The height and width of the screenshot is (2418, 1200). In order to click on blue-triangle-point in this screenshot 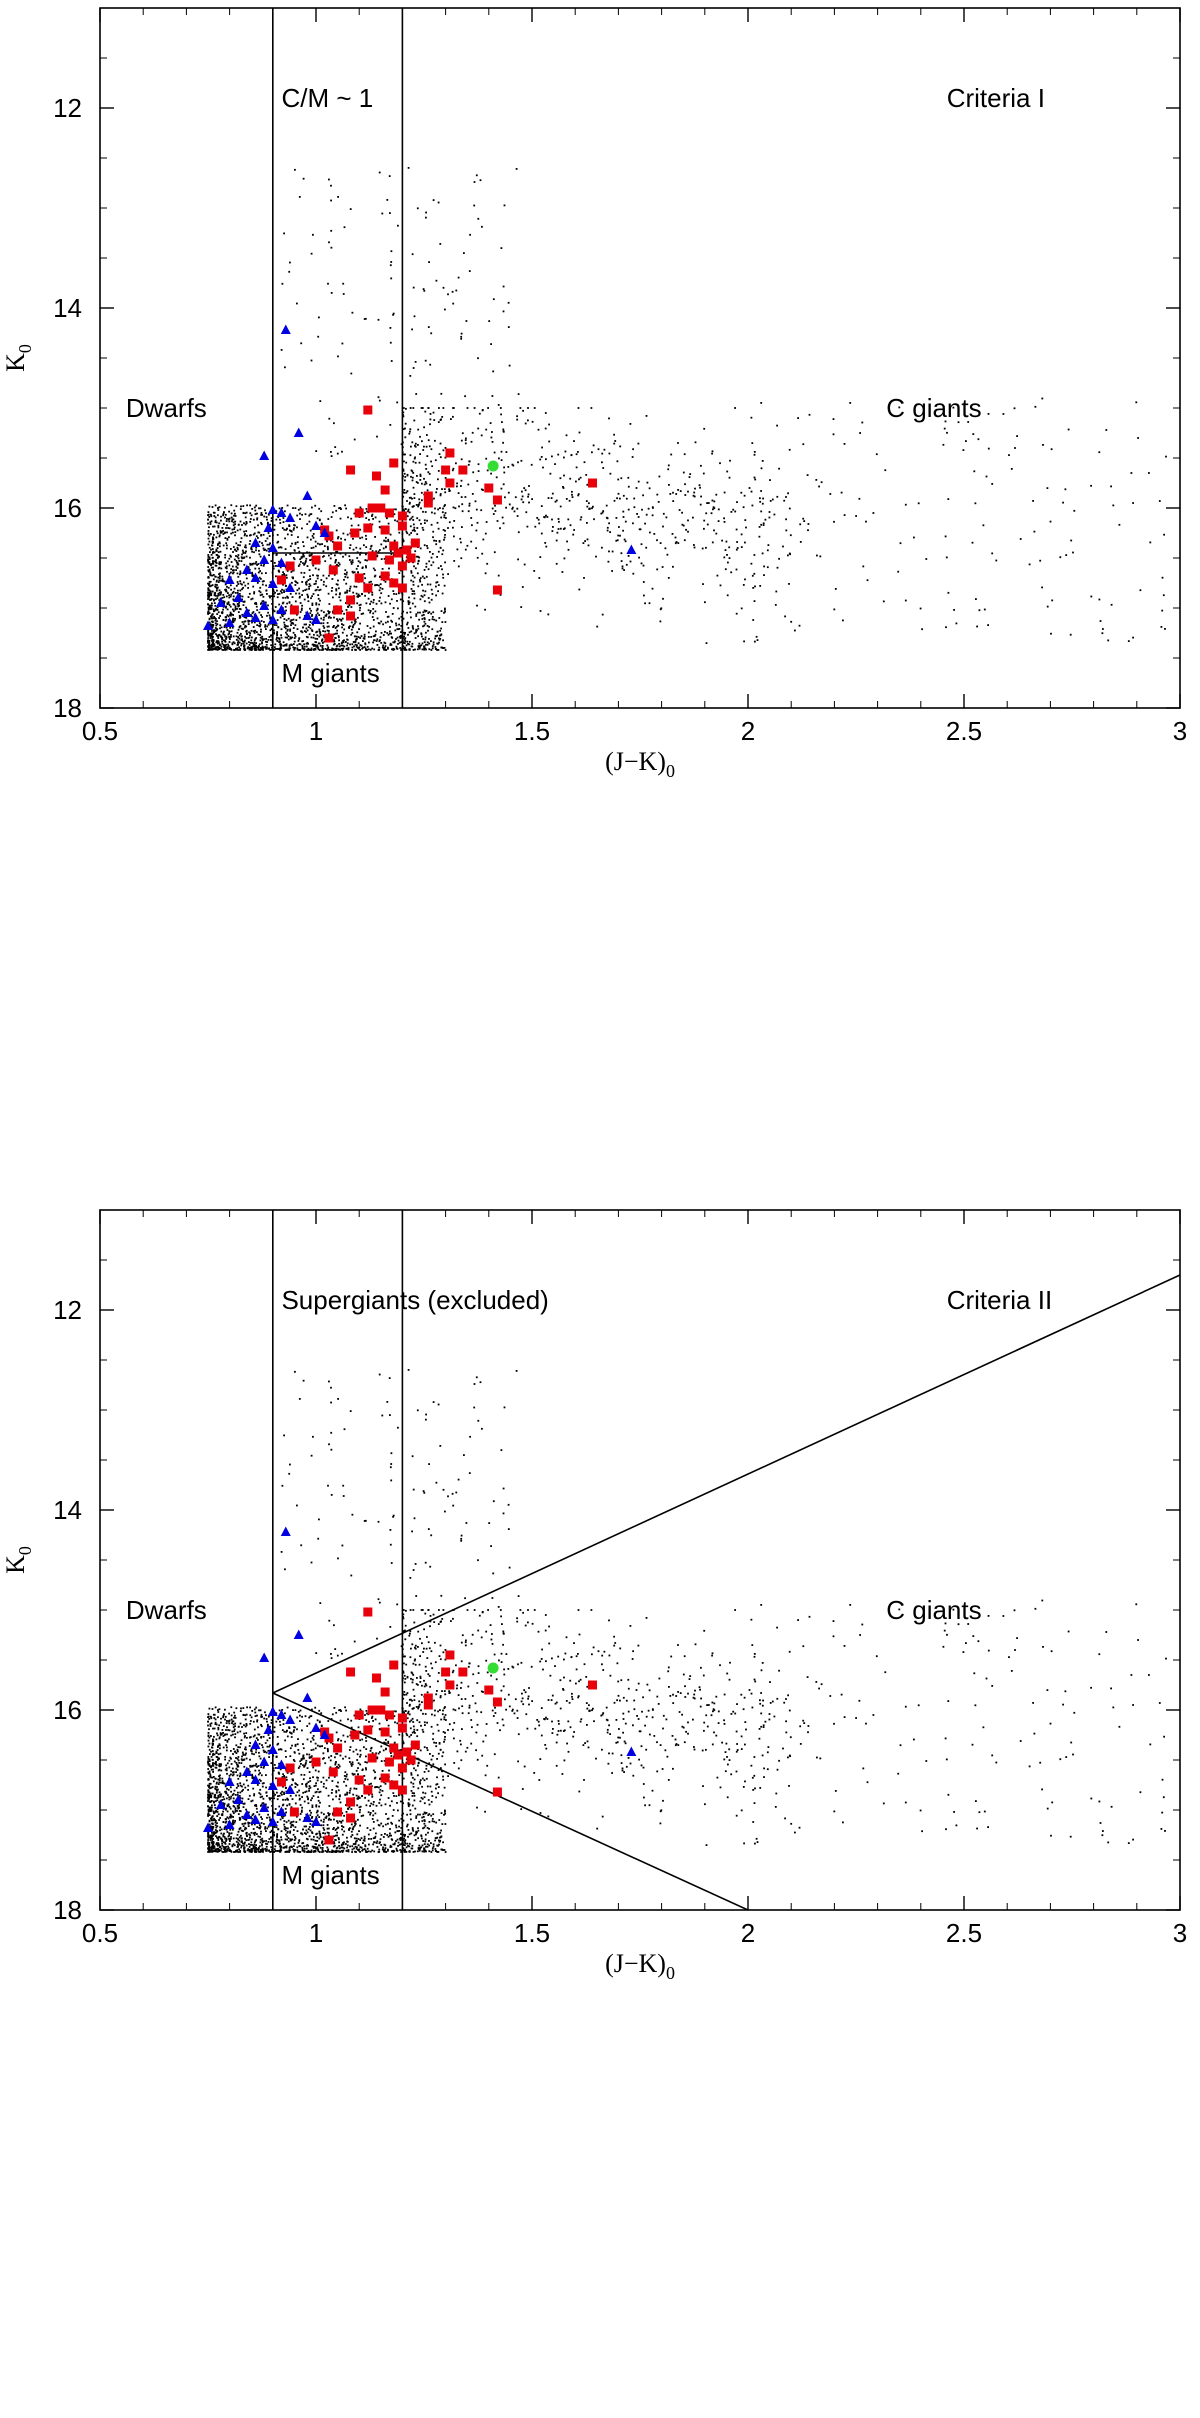, I will do `click(208, 625)`.